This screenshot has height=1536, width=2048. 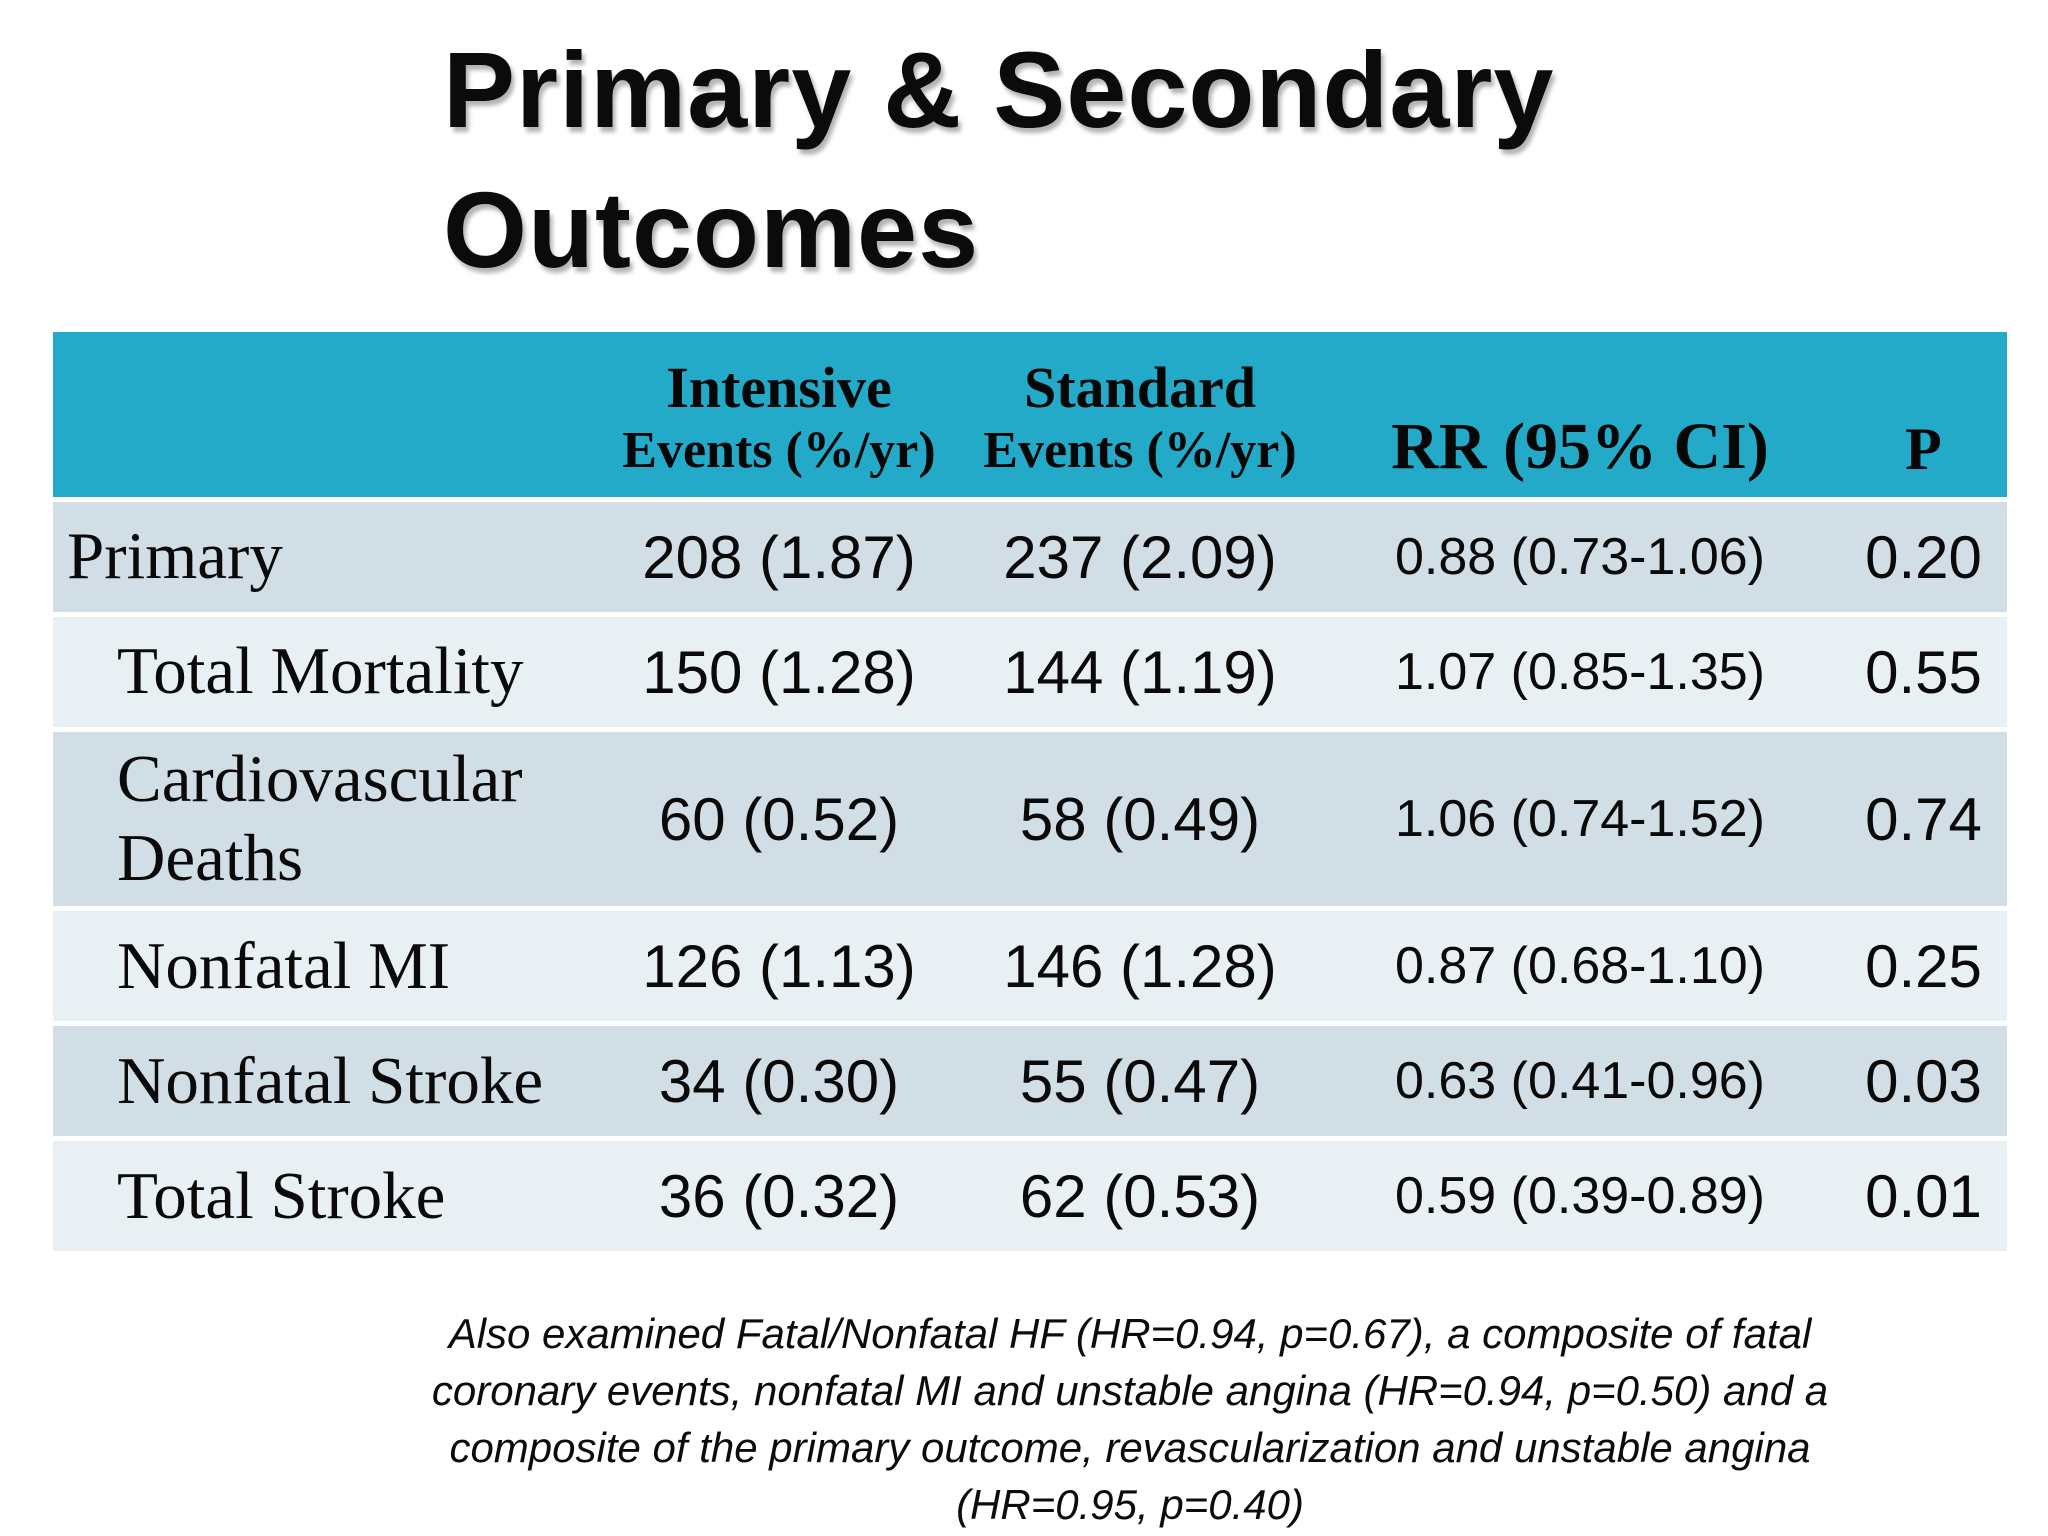 I want to click on row-rr-value: 1.07 (0.85-1.35), so click(x=1580, y=672).